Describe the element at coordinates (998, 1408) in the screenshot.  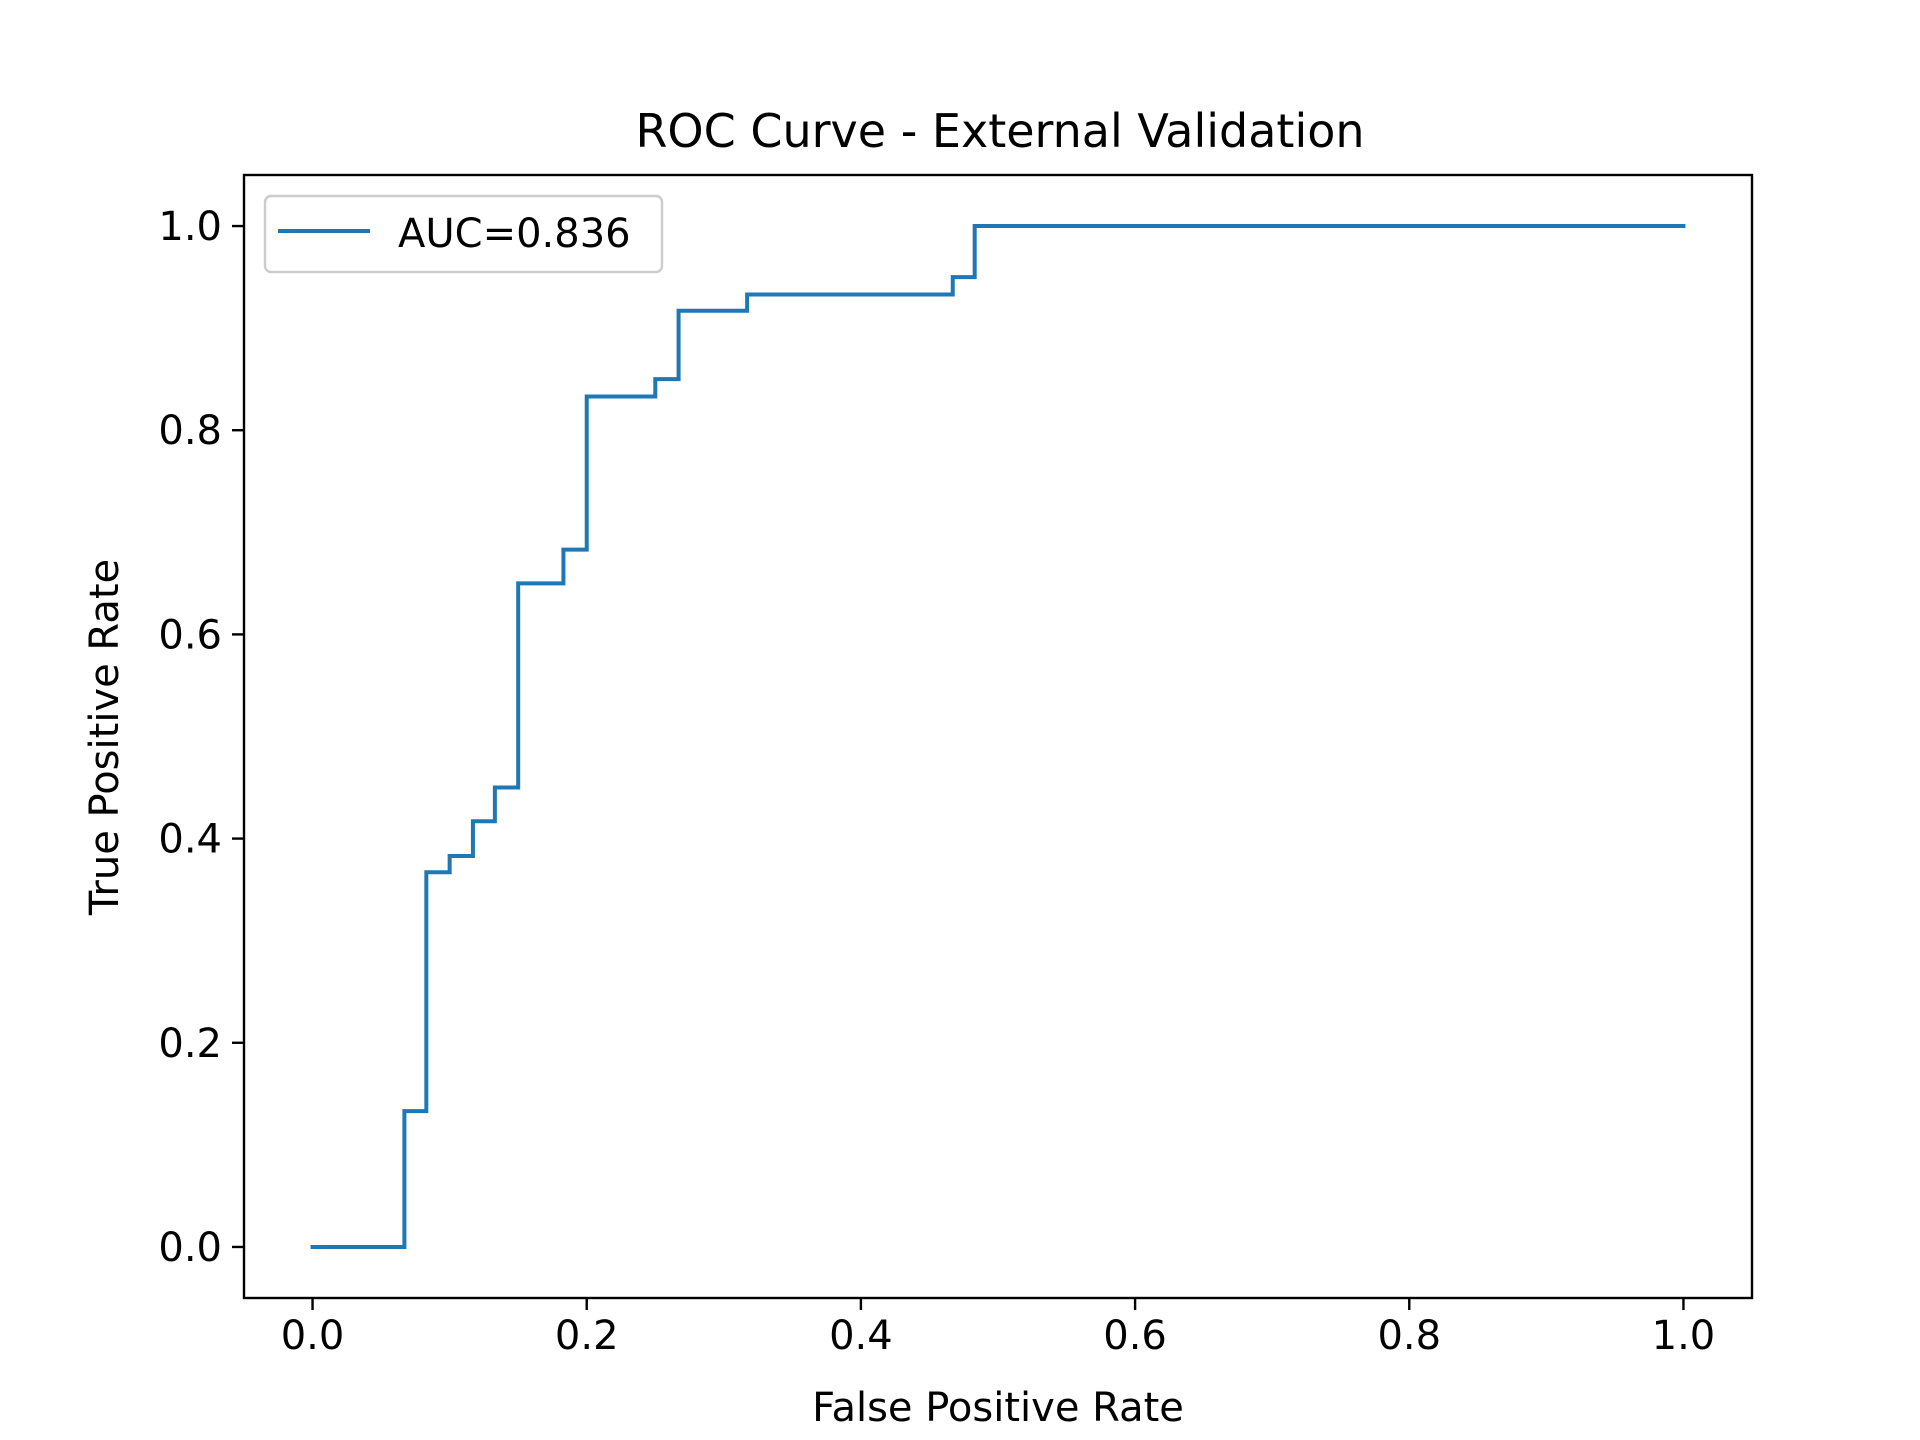
I see `x-axis-label: False Positive Rate` at that location.